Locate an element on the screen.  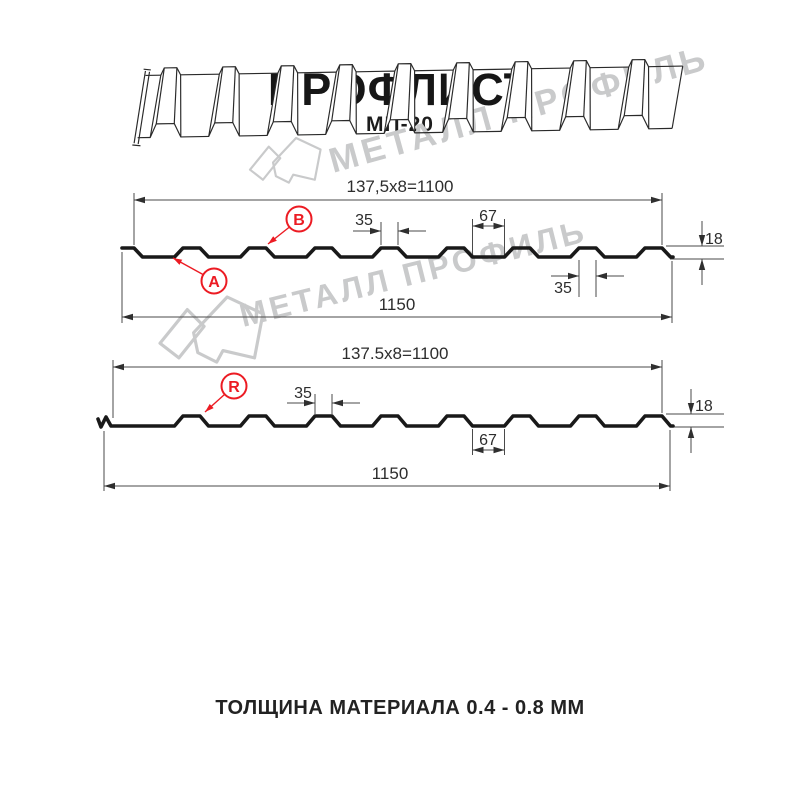
dim-rib-bottom-width-top: 35 is located at coordinates (563, 288).